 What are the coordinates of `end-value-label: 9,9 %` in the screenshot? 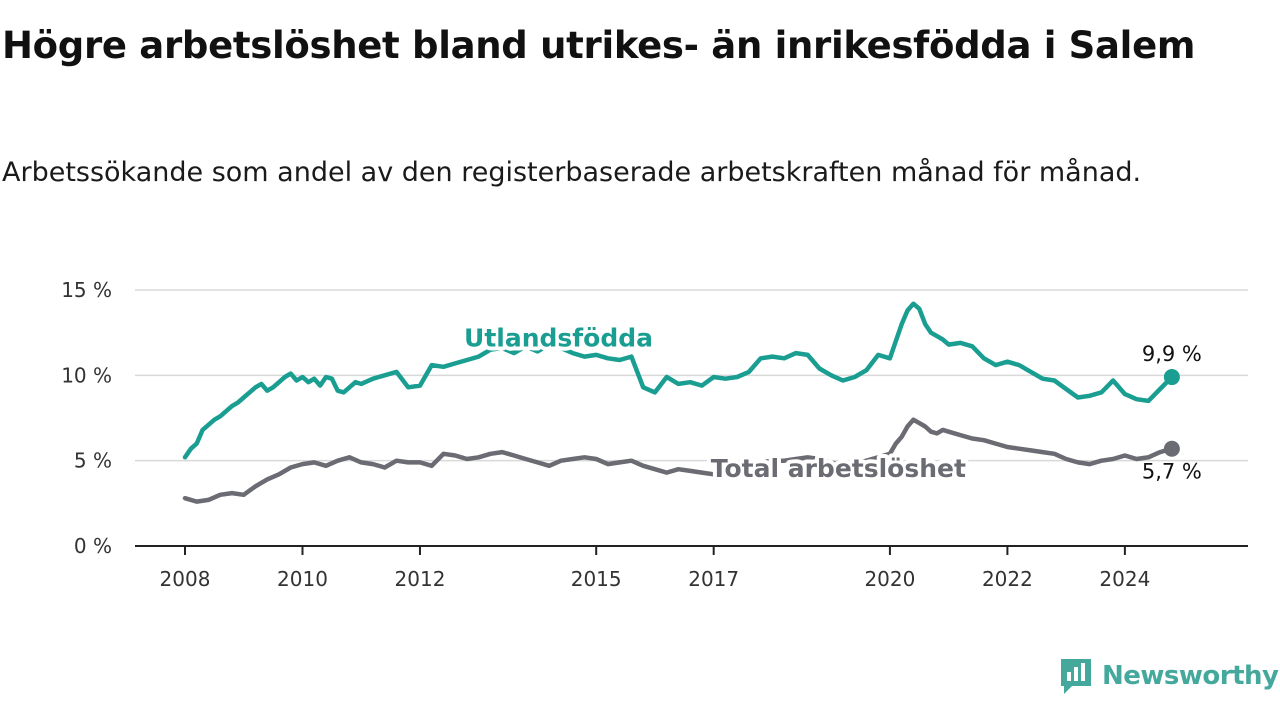 It's located at (1172, 354).